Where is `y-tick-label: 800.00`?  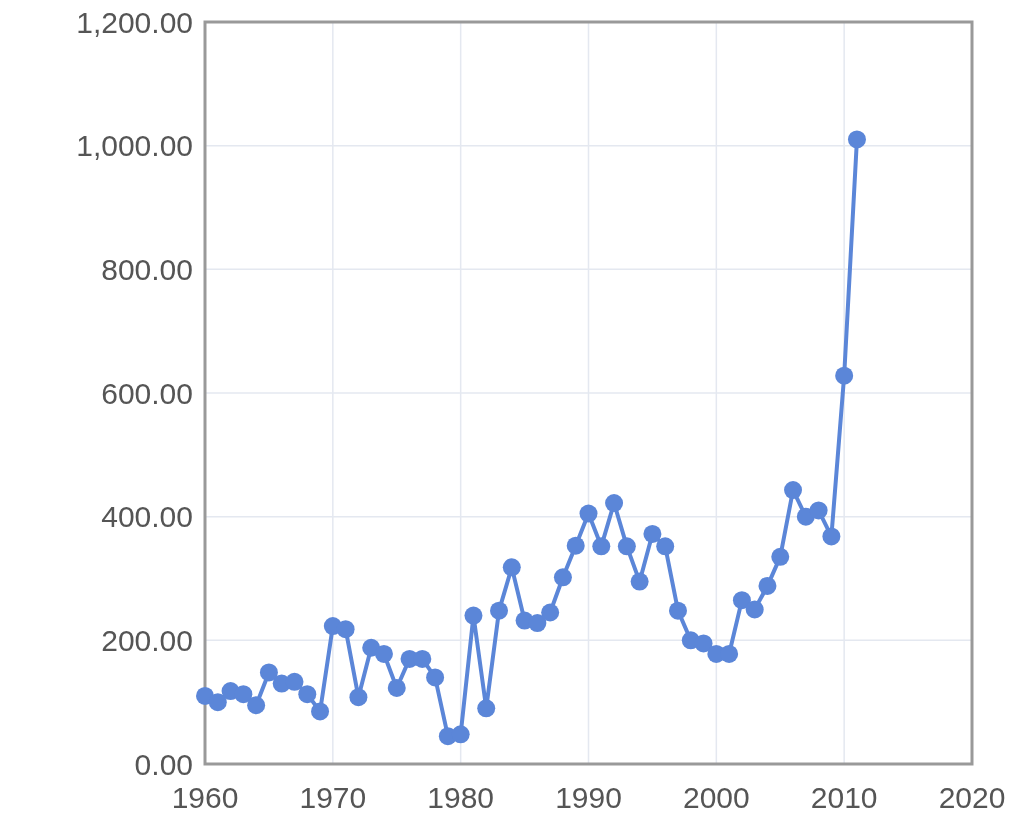
y-tick-label: 800.00 is located at coordinates (147, 269).